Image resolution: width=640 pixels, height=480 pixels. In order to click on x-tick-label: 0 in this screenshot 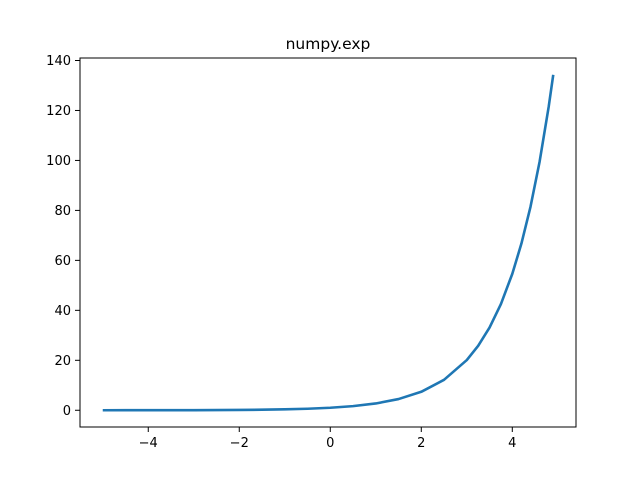, I will do `click(330, 443)`.